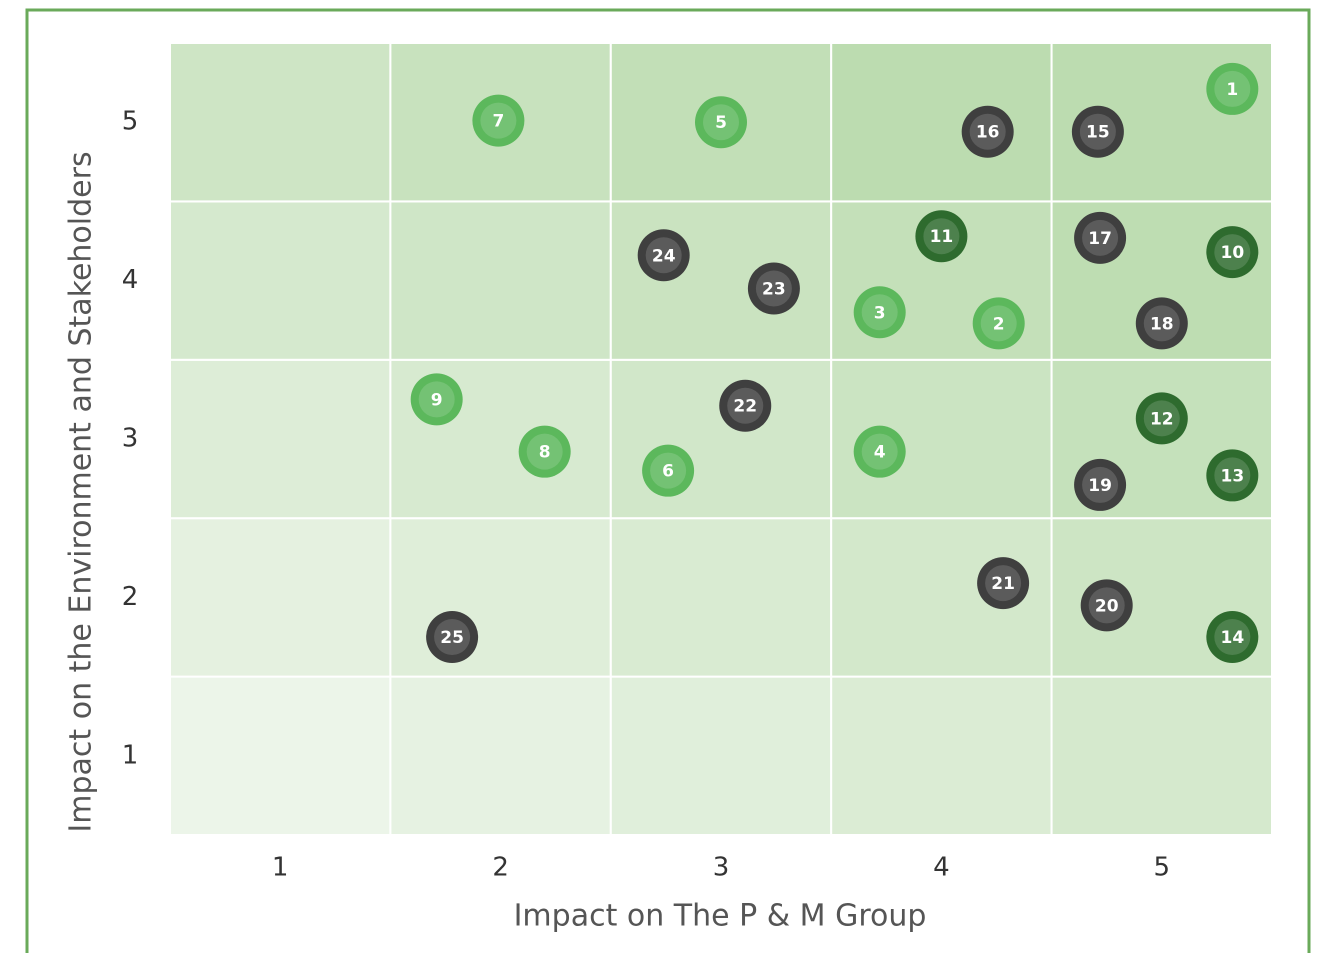 This screenshot has width=1322, height=957. I want to click on point-label: 3, so click(880, 313).